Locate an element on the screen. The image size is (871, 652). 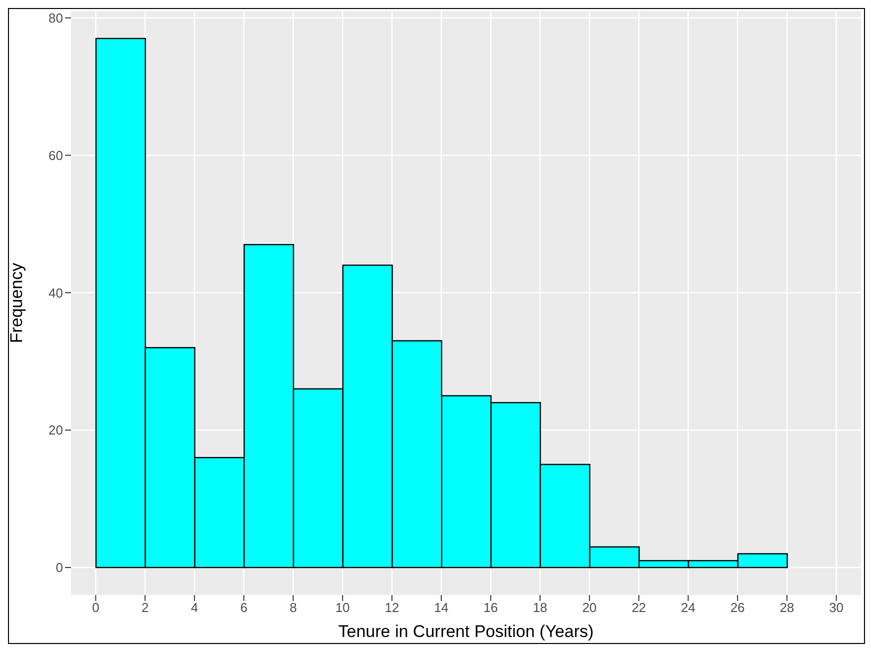
x-tick-label: 4 is located at coordinates (194, 608).